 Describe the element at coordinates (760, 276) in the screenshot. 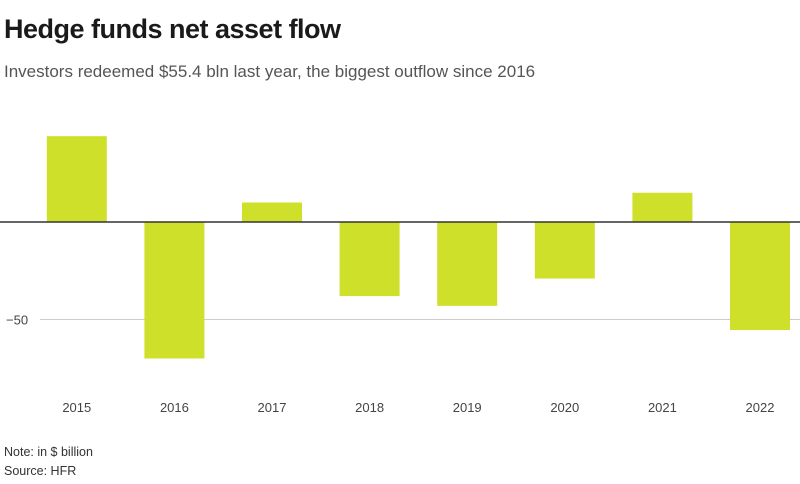

I see `bar-2022` at that location.